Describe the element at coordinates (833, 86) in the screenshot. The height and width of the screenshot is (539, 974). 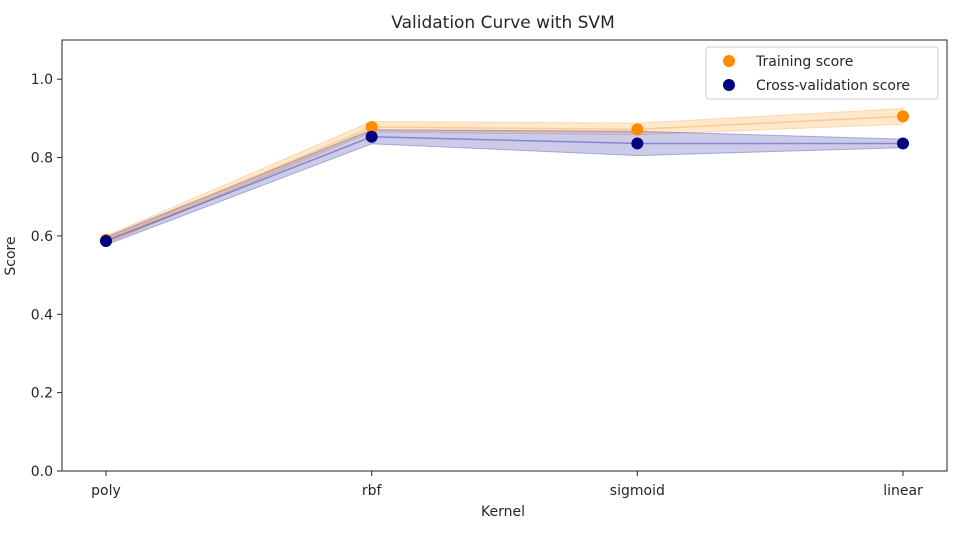
I see `legend-label-cross-validation: Cross-validation score` at that location.